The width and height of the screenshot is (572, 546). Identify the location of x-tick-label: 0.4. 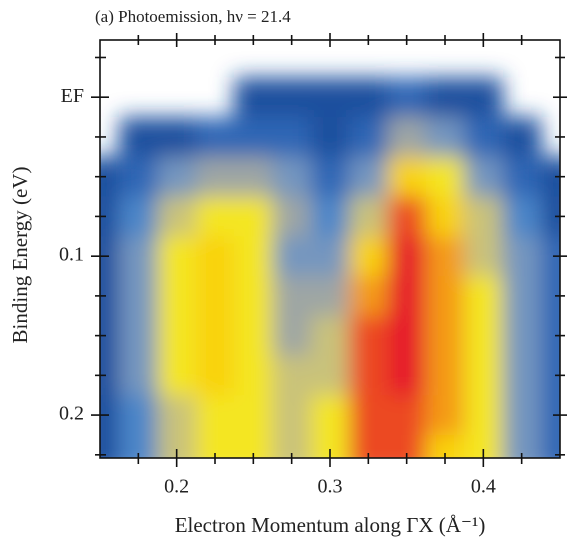
(483, 487).